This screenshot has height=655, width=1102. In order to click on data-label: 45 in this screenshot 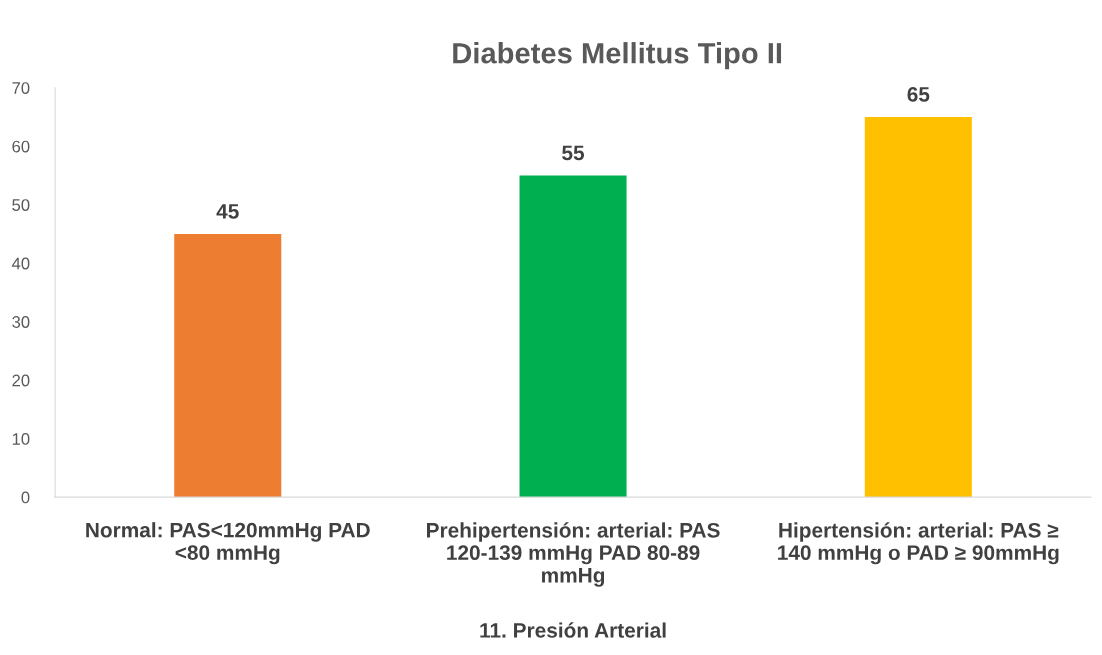, I will do `click(227, 211)`.